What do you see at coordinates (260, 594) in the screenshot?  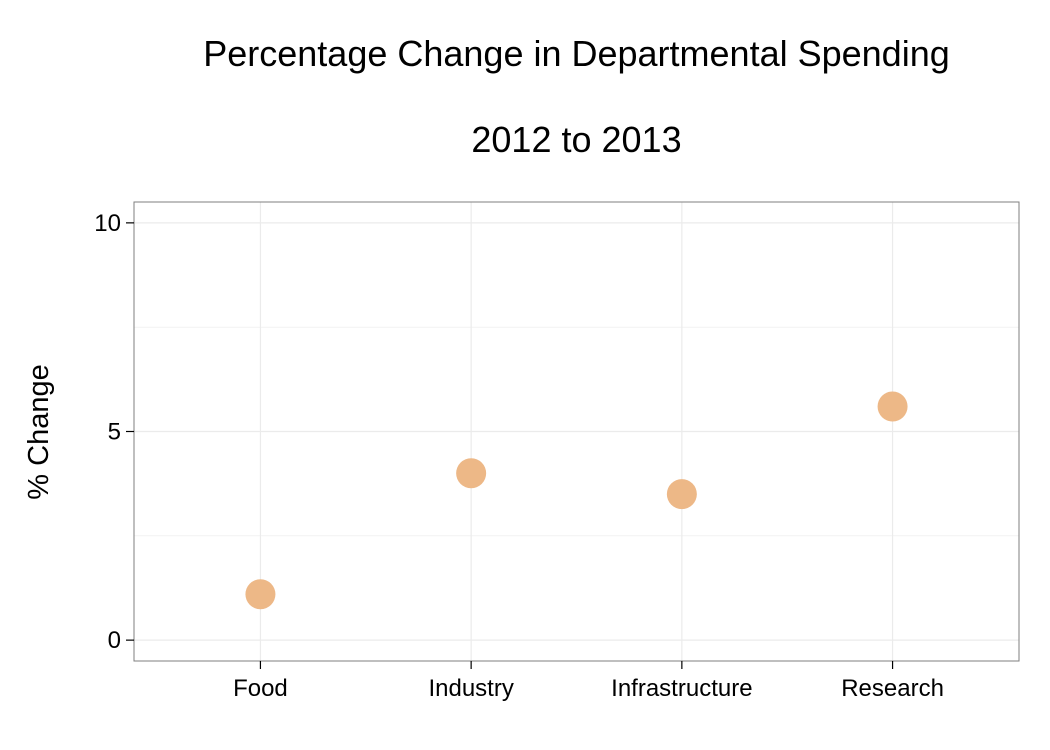 I see `data-point-food` at bounding box center [260, 594].